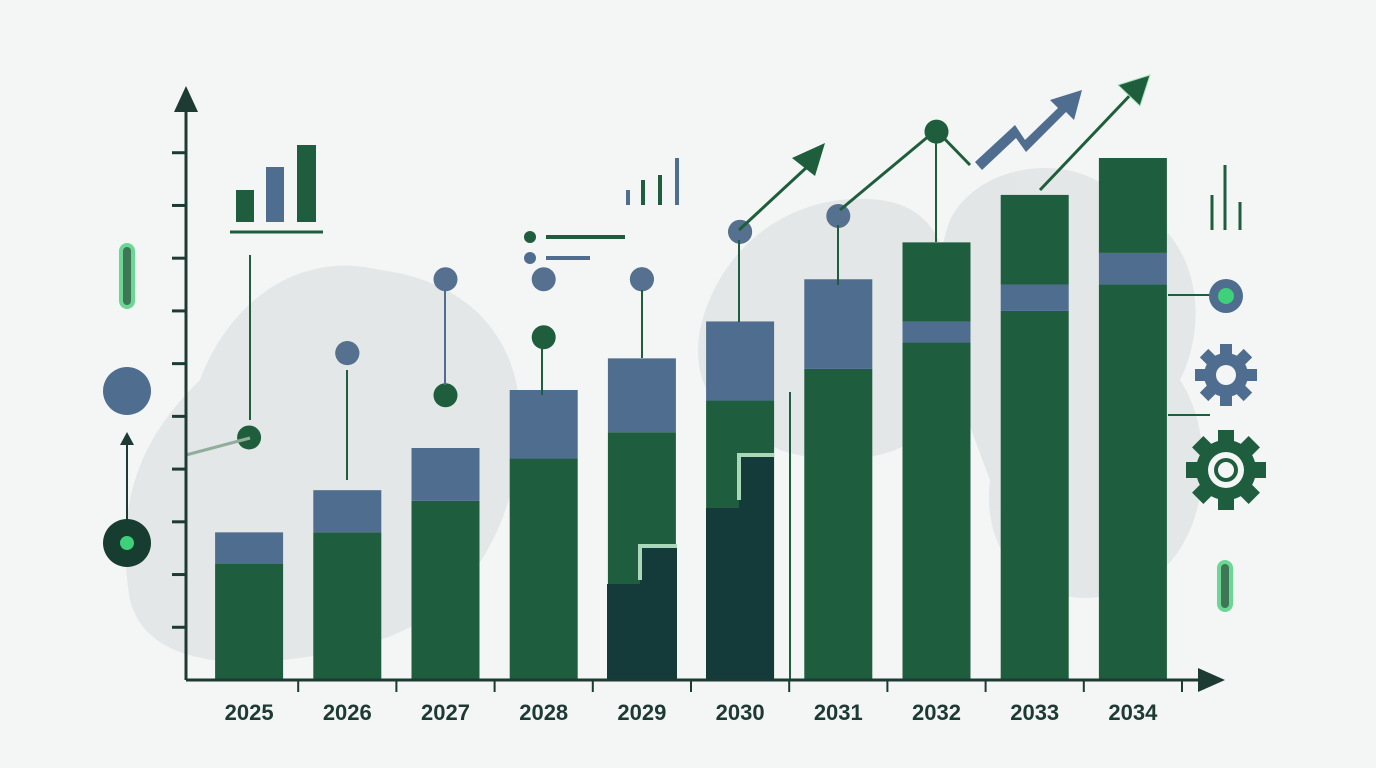  What do you see at coordinates (543, 712) in the screenshot?
I see `x-tick-label: 2028` at bounding box center [543, 712].